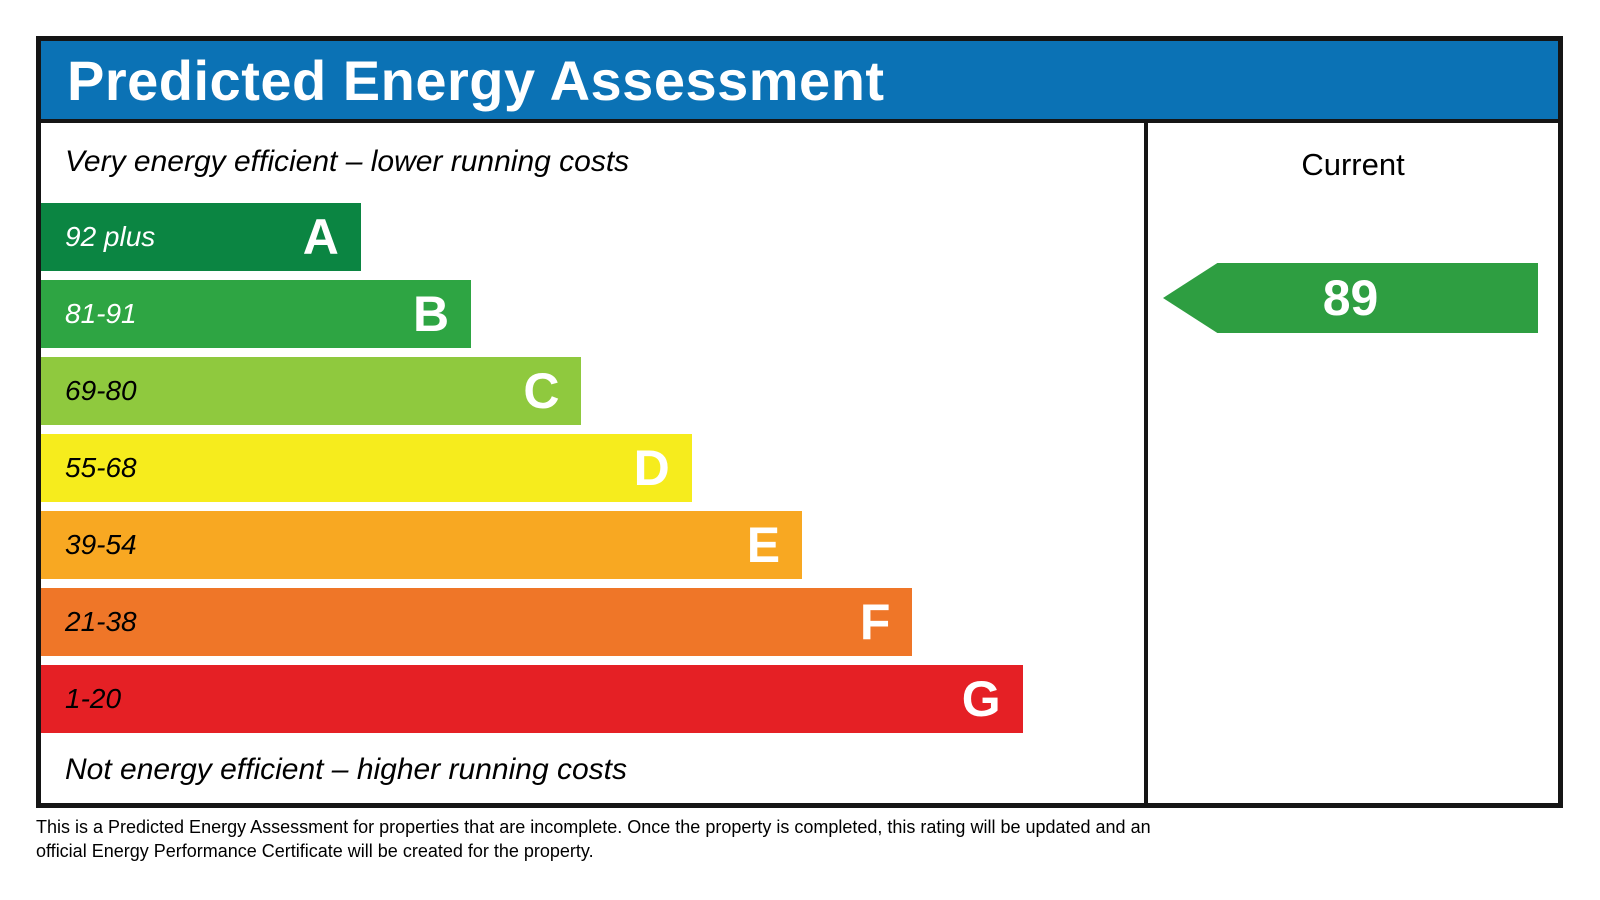  Describe the element at coordinates (101, 313) in the screenshot. I see `band-range-label: 81-91` at that location.